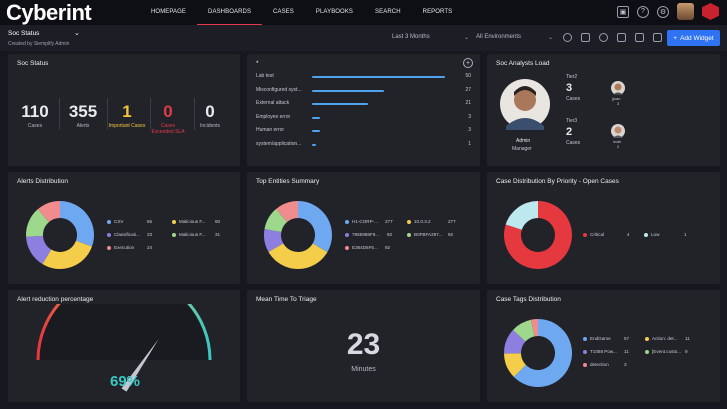 This screenshot has width=727, height=409. Describe the element at coordinates (127, 115) in the screenshot. I see `stat-important-cases: 1 Important Cases` at that location.